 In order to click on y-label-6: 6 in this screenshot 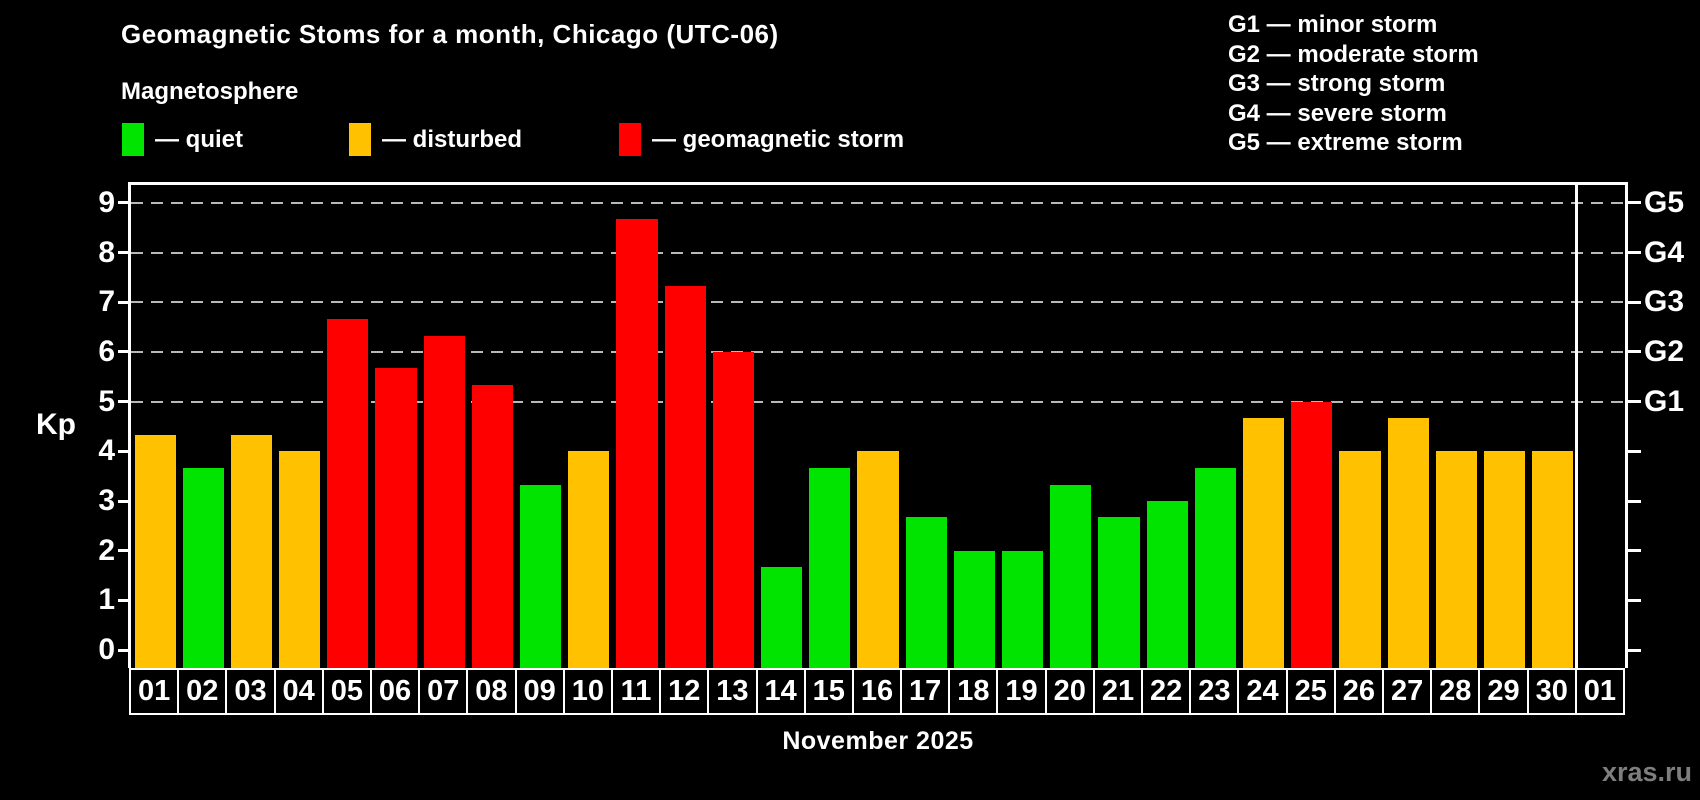, I will do `click(106, 351)`.